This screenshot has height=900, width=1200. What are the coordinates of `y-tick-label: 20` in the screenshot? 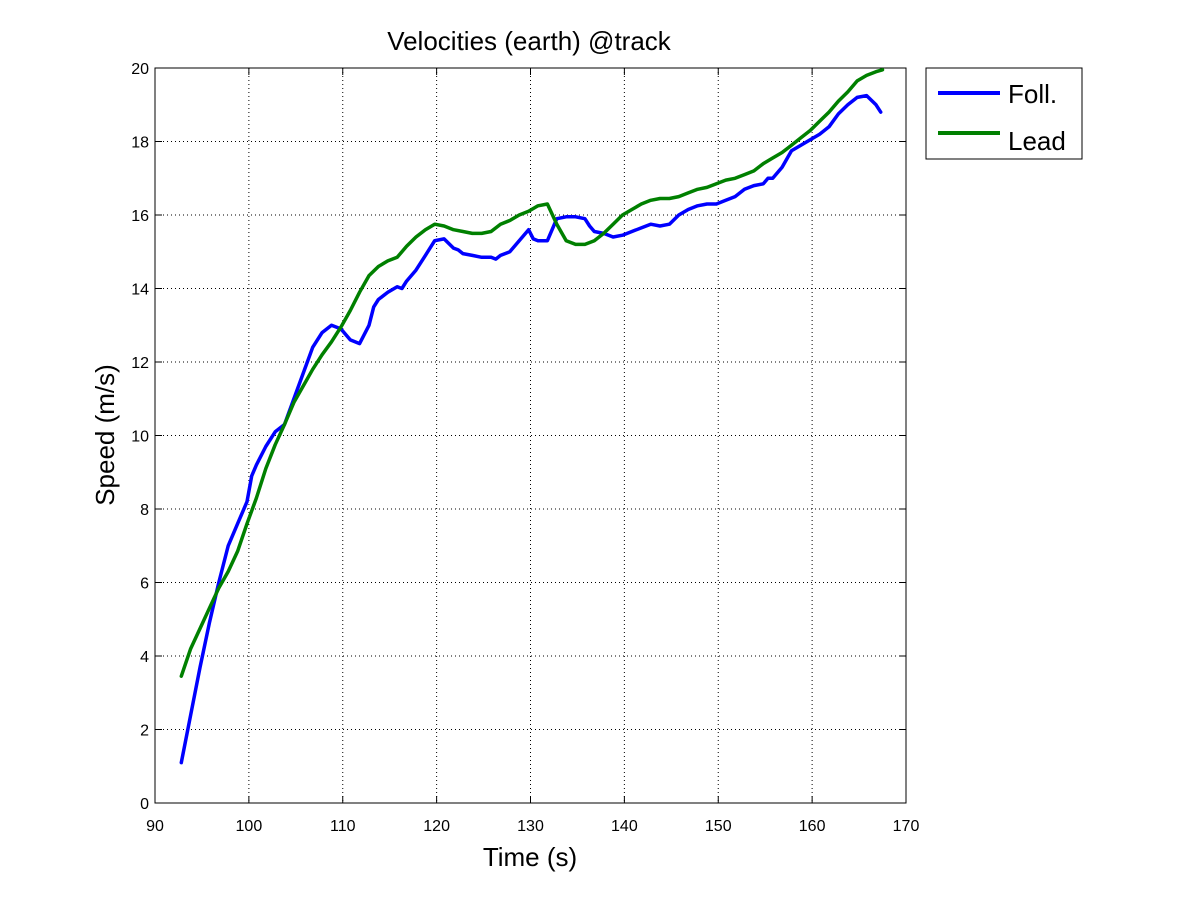 It's located at (140, 69).